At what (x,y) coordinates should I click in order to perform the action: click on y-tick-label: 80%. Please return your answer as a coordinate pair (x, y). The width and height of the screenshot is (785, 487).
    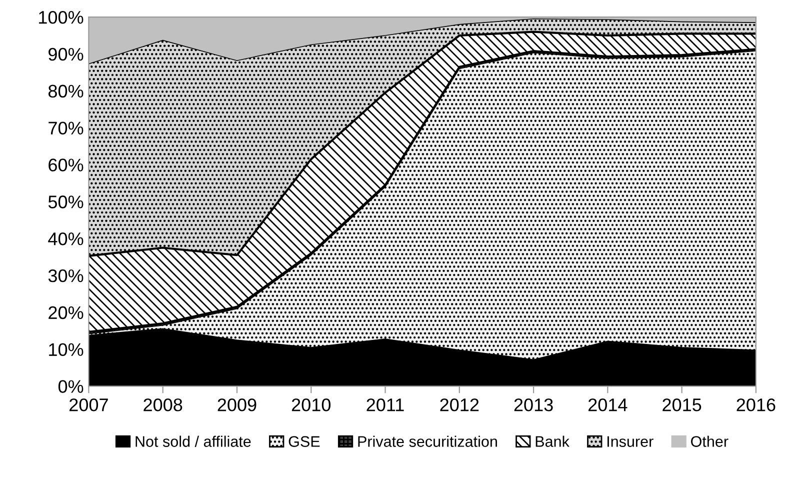
    Looking at the image, I should click on (66, 91).